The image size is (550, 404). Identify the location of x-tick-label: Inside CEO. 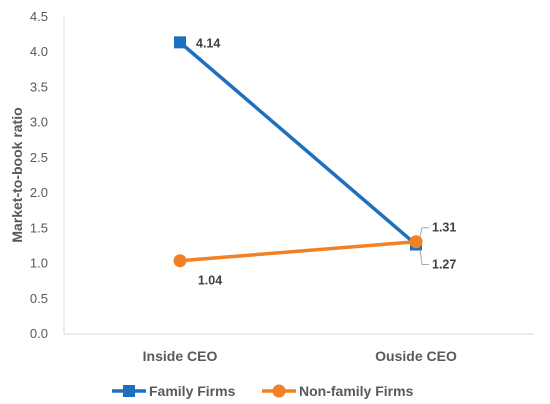
(180, 356).